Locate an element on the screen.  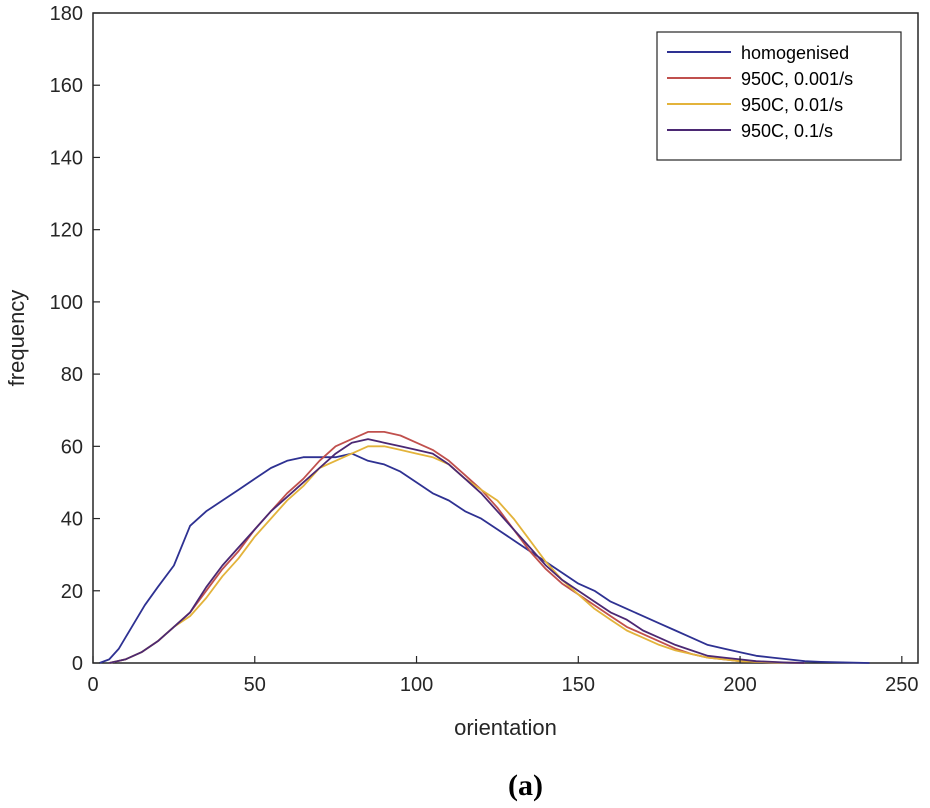
x-tick-label: 50 is located at coordinates (255, 685).